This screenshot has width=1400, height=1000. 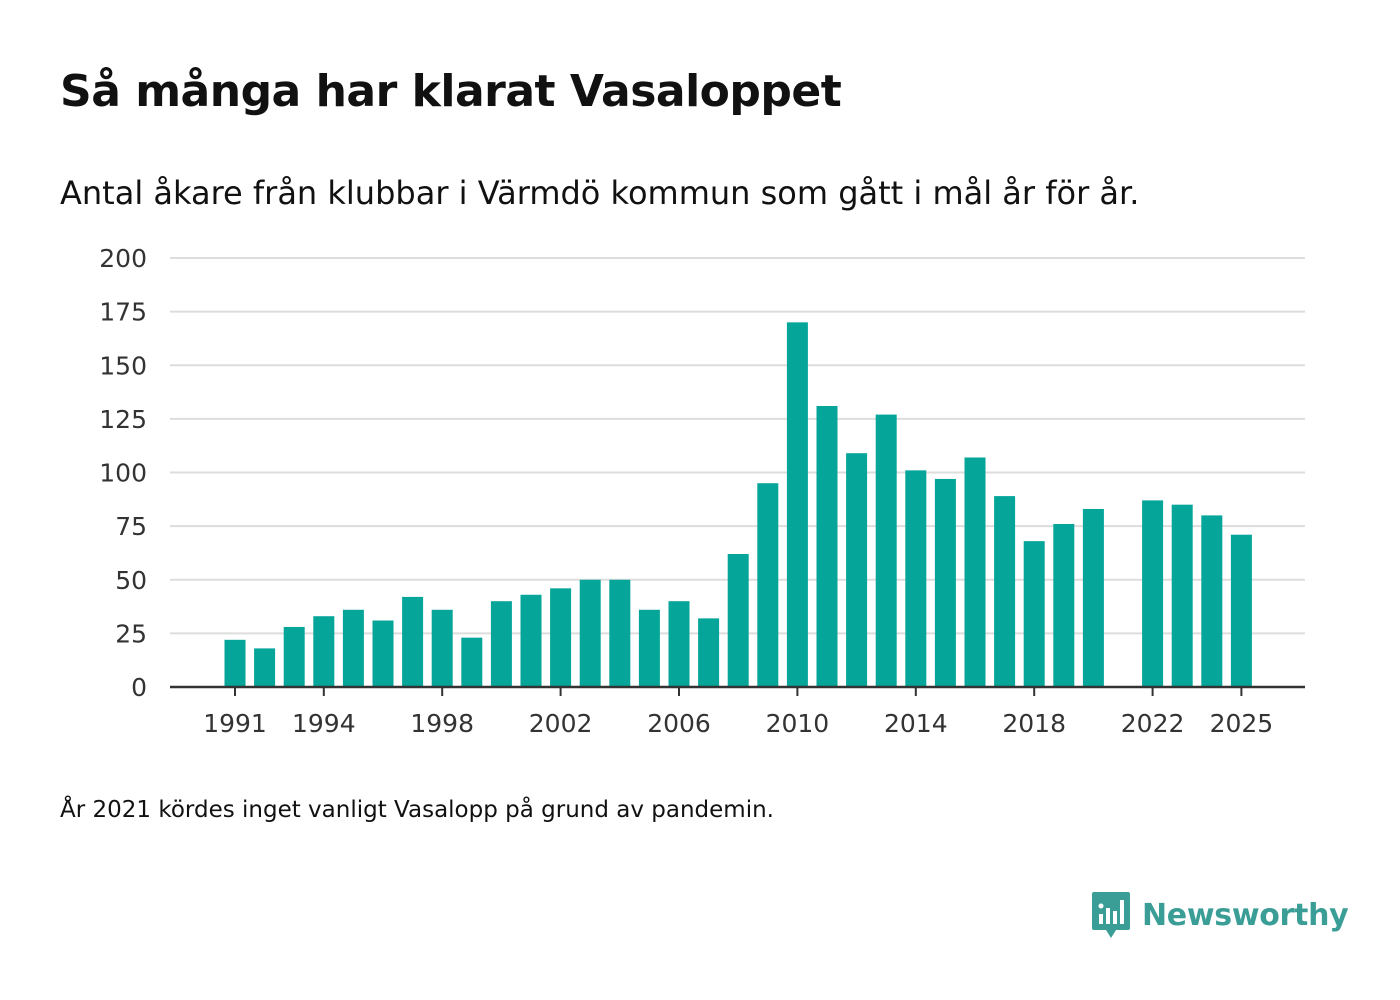 I want to click on x-tick-label: 2022, so click(x=1153, y=723).